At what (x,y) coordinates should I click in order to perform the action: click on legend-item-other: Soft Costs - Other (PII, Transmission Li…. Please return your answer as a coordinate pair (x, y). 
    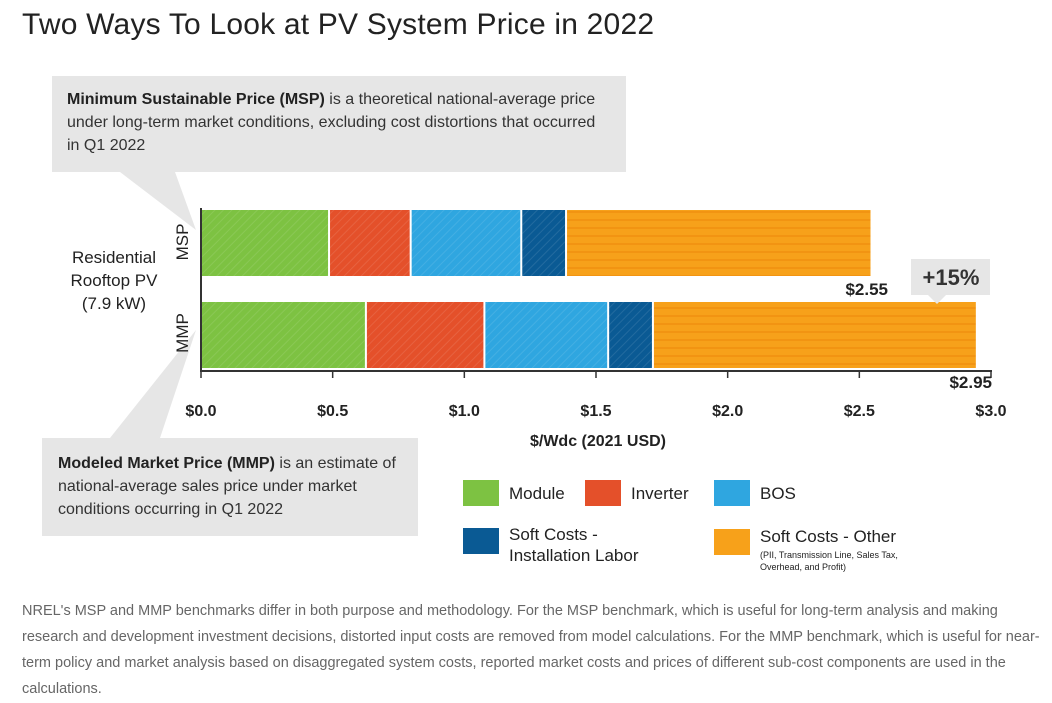
    Looking at the image, I should click on (806, 549).